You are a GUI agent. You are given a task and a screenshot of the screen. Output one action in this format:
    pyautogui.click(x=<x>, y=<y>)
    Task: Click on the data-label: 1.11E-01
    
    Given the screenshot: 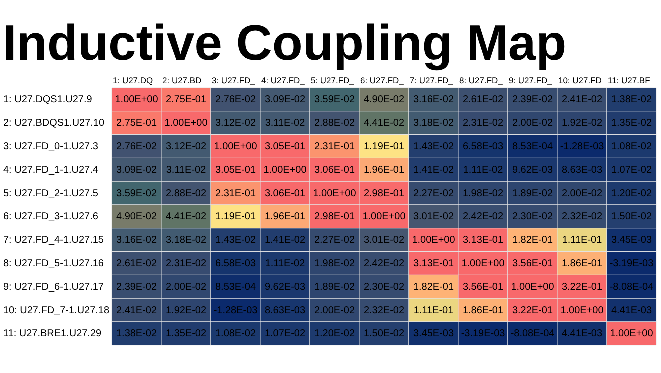 What is the action you would take?
    pyautogui.click(x=582, y=240)
    